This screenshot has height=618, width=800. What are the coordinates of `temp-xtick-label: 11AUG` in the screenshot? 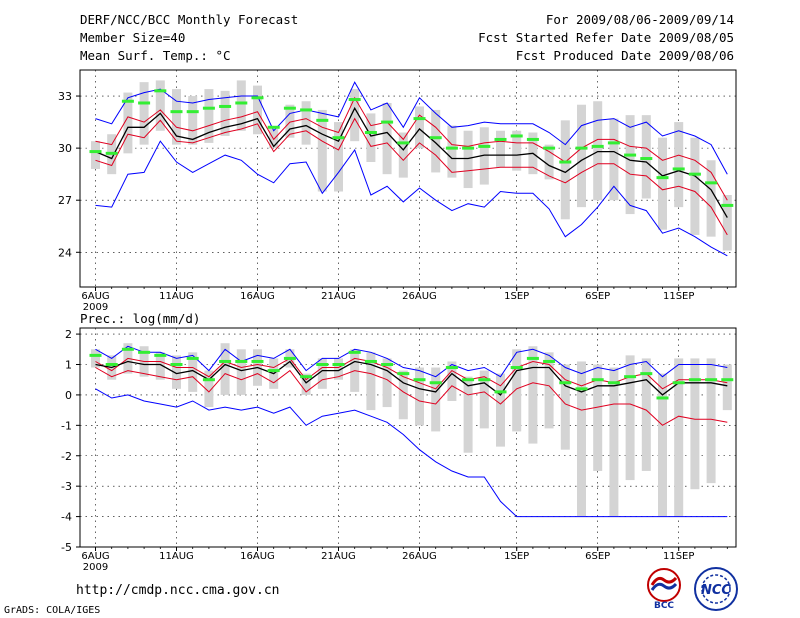 It's located at (176, 296).